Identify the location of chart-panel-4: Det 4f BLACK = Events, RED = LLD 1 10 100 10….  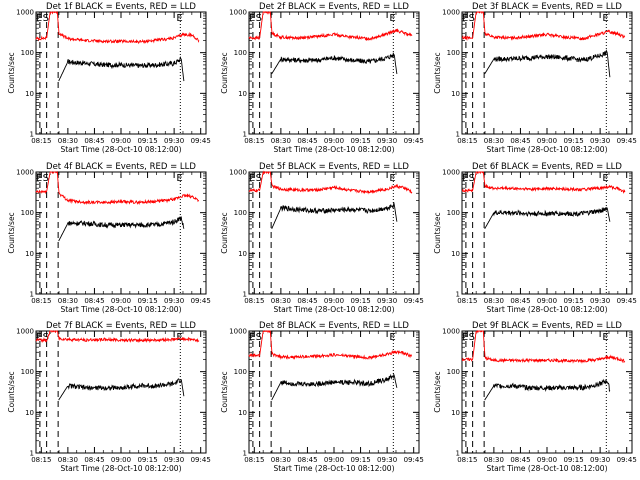
(109, 238).